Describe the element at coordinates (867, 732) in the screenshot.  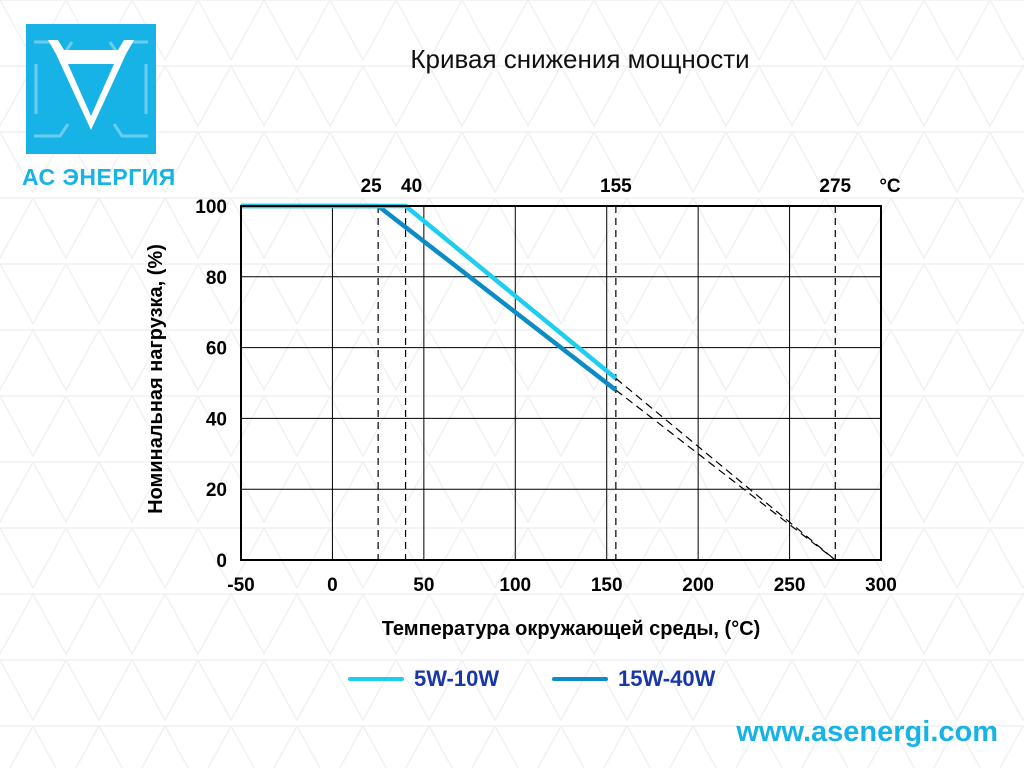
I see `website-link: www.asenergi.com` at that location.